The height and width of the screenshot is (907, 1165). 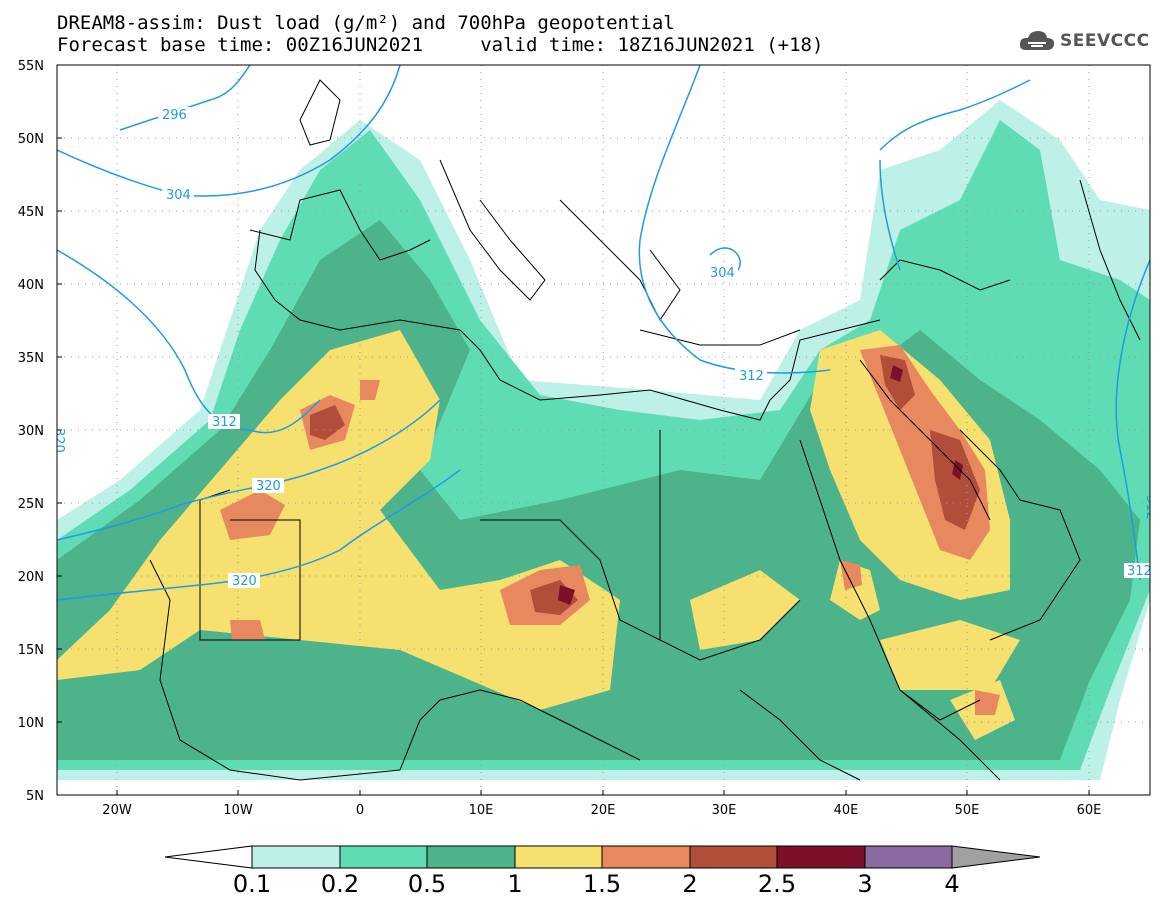 I want to click on seevccc-logo: SEEVCCC, so click(x=1084, y=41).